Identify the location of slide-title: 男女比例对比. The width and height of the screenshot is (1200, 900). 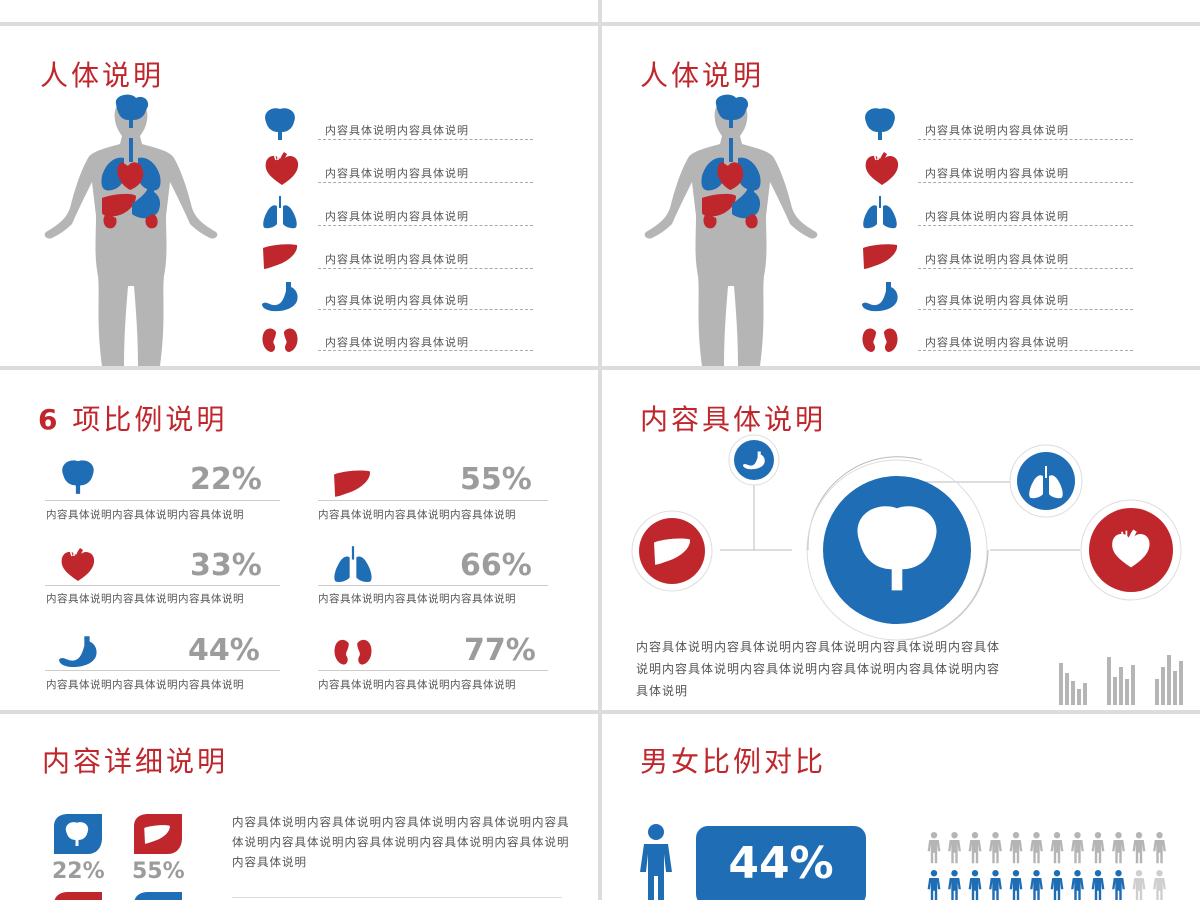
(733, 761).